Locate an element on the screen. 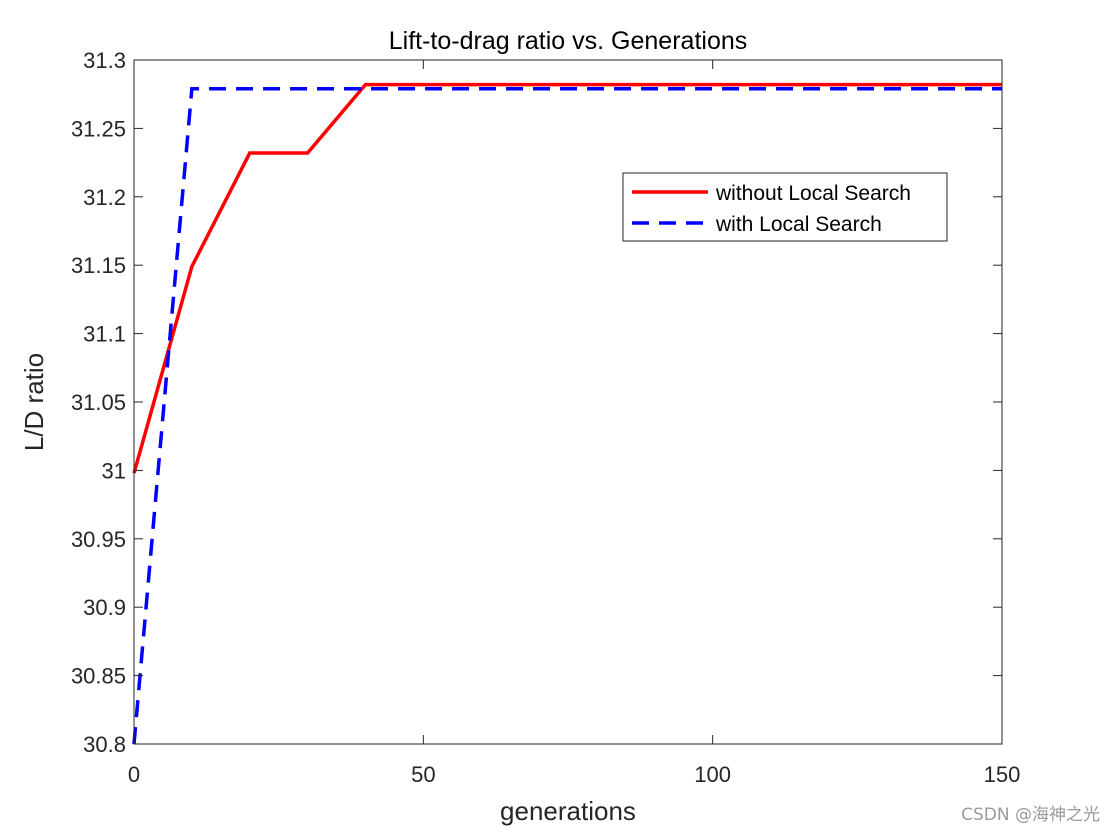  legend-label-without-local-search: without Local Search is located at coordinates (813, 193).